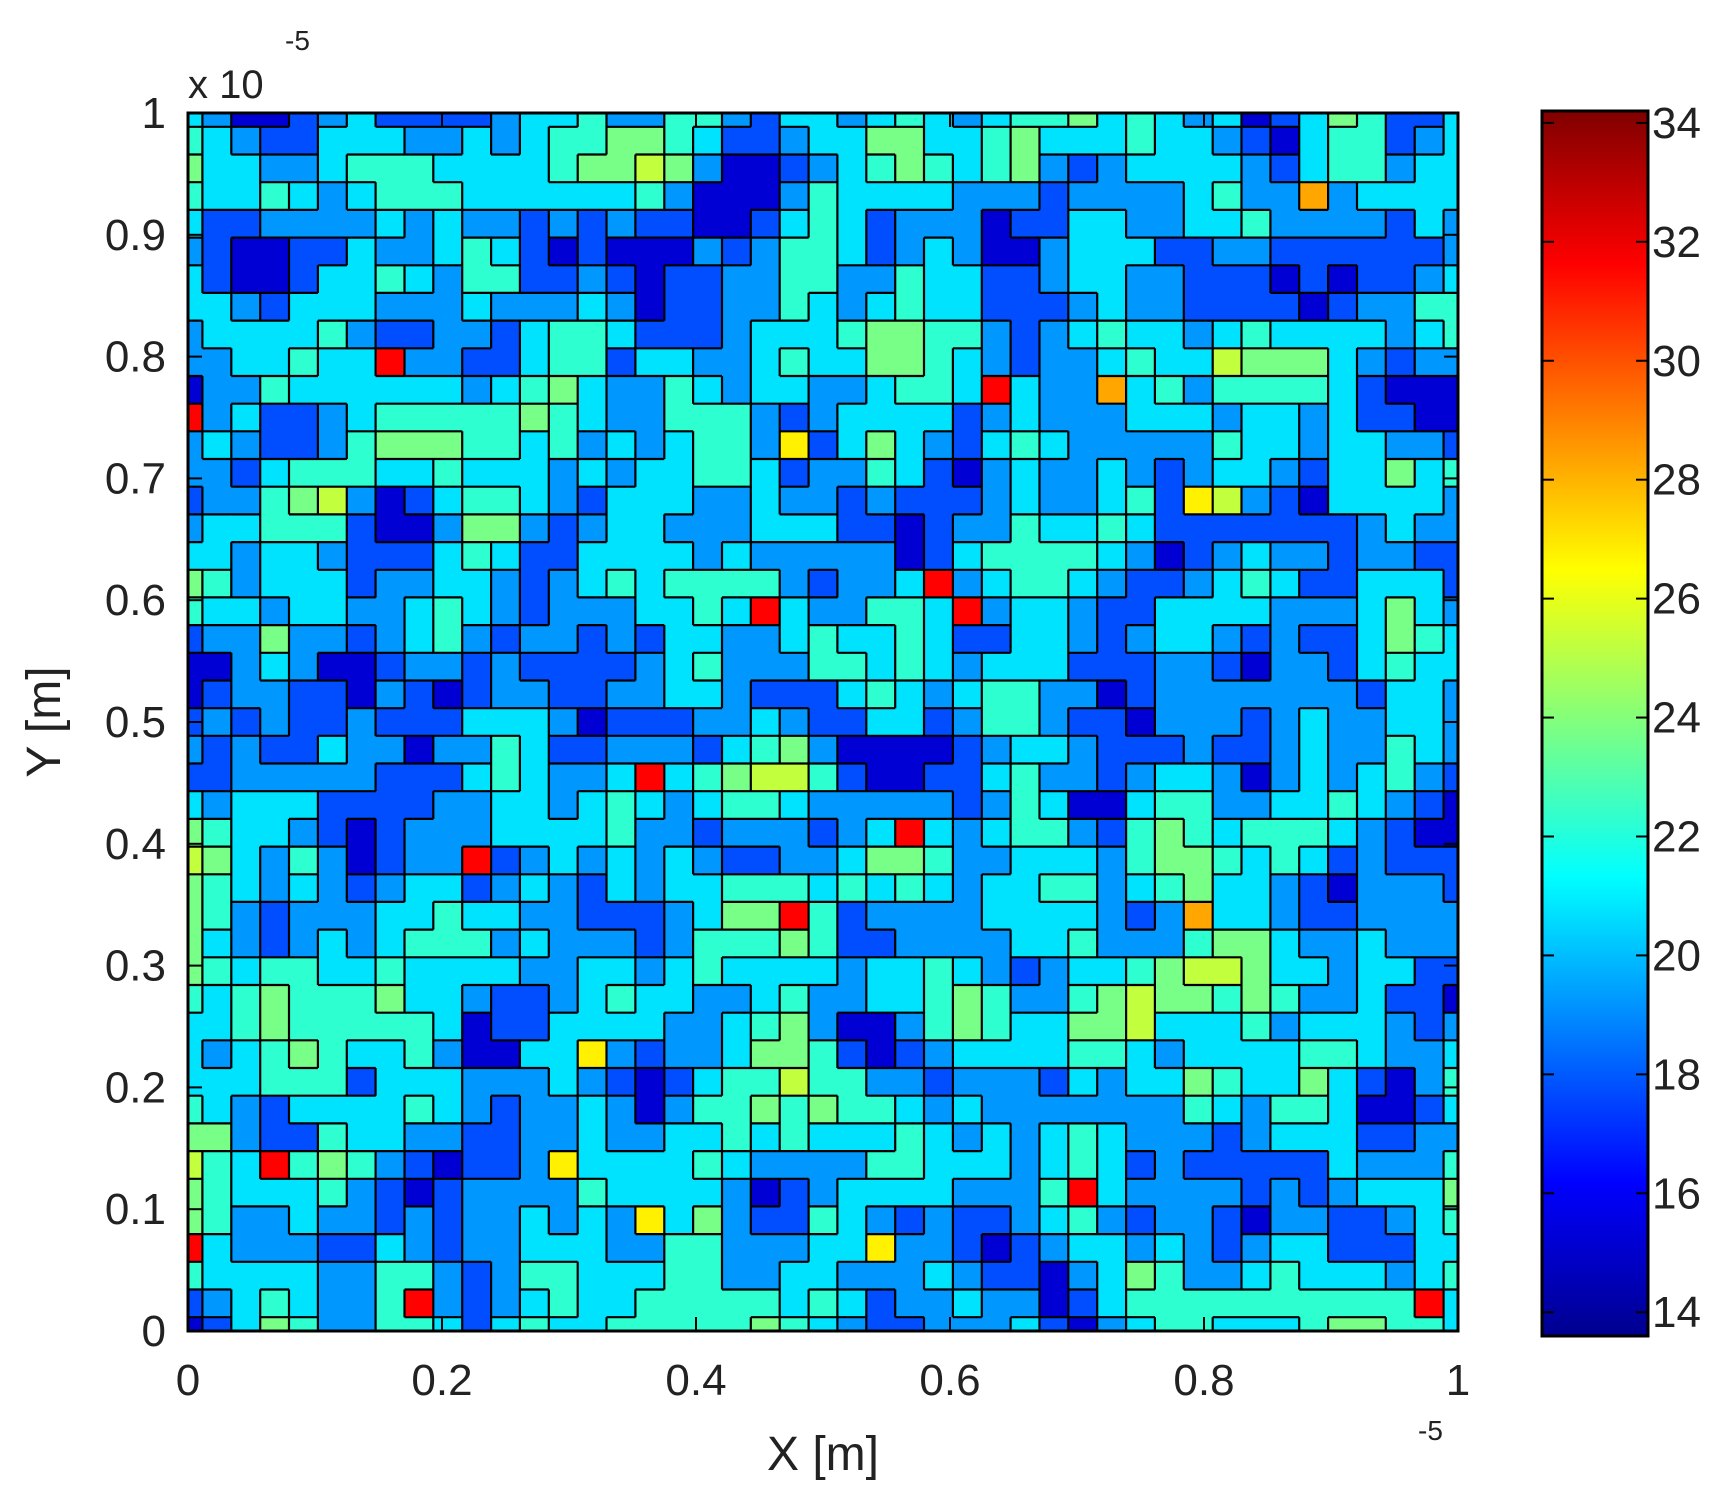 This screenshot has width=1717, height=1488. What do you see at coordinates (1676, 1074) in the screenshot?
I see `colorbar-tick-label: 18` at bounding box center [1676, 1074].